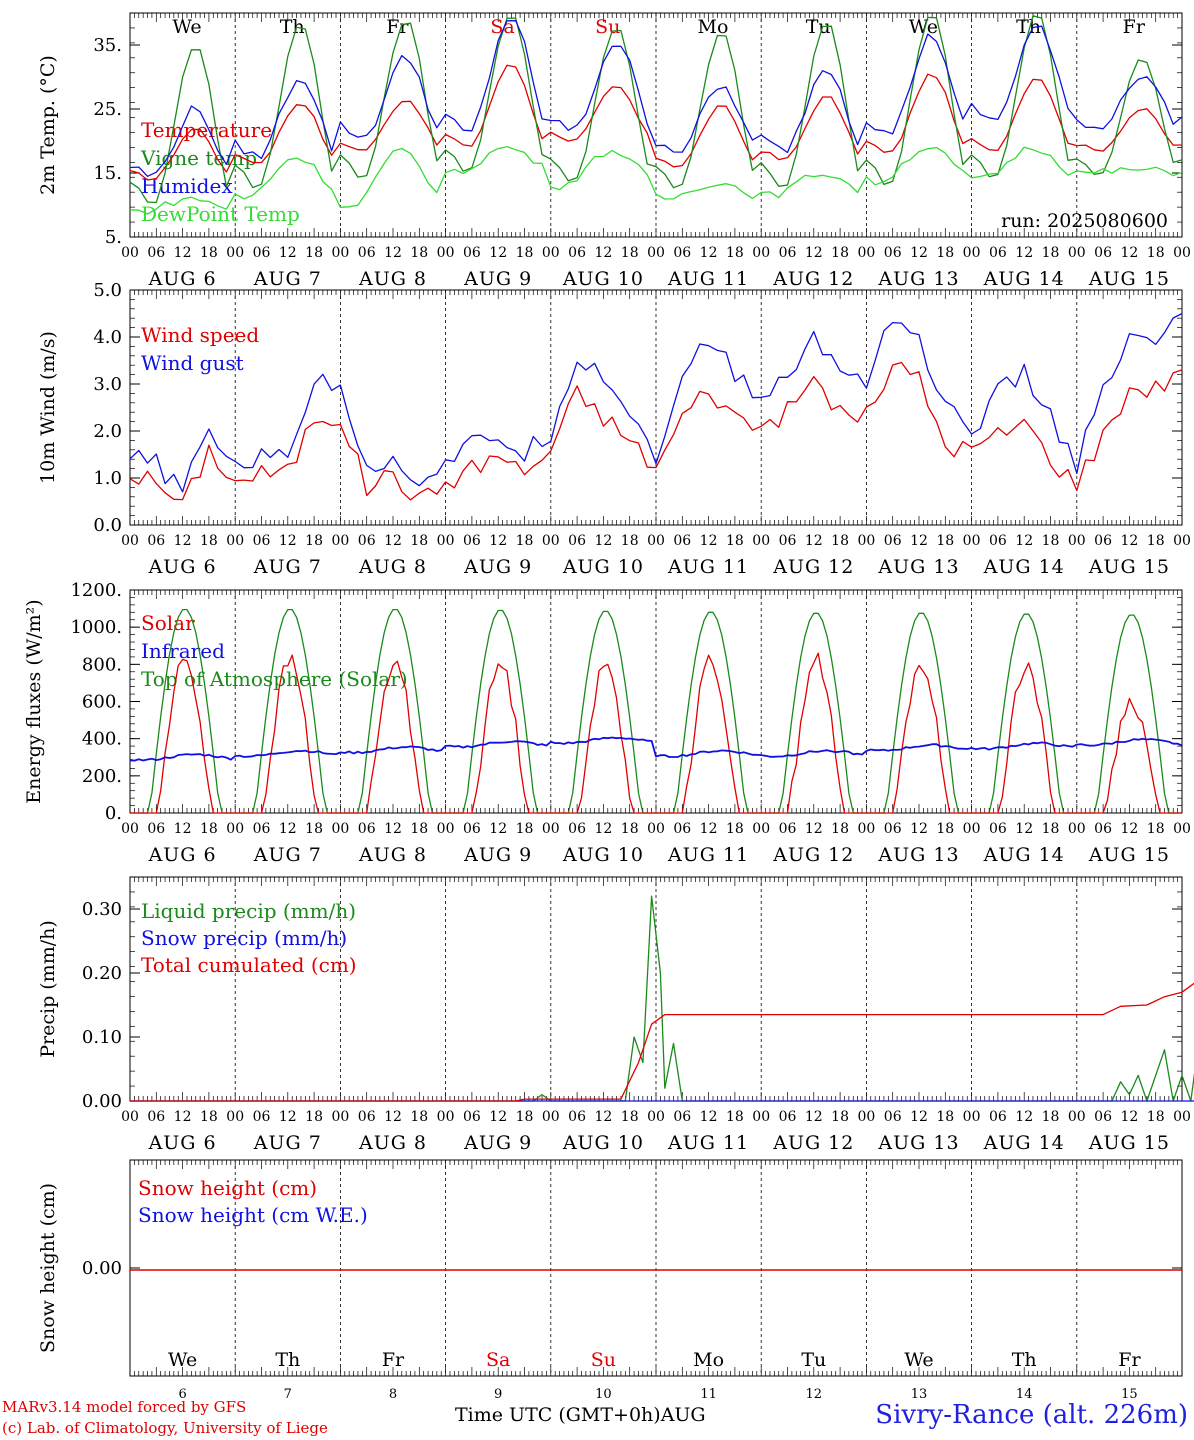  What do you see at coordinates (244, 938) in the screenshot?
I see `legend-entry: Snow precip (mm/h)` at bounding box center [244, 938].